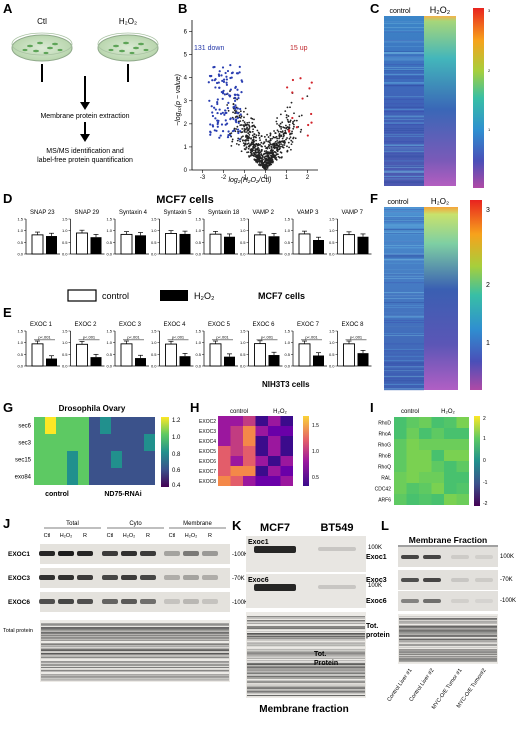  Describe the element at coordinates (287, 87) in the screenshot. I see `volcano-point-up` at that location.